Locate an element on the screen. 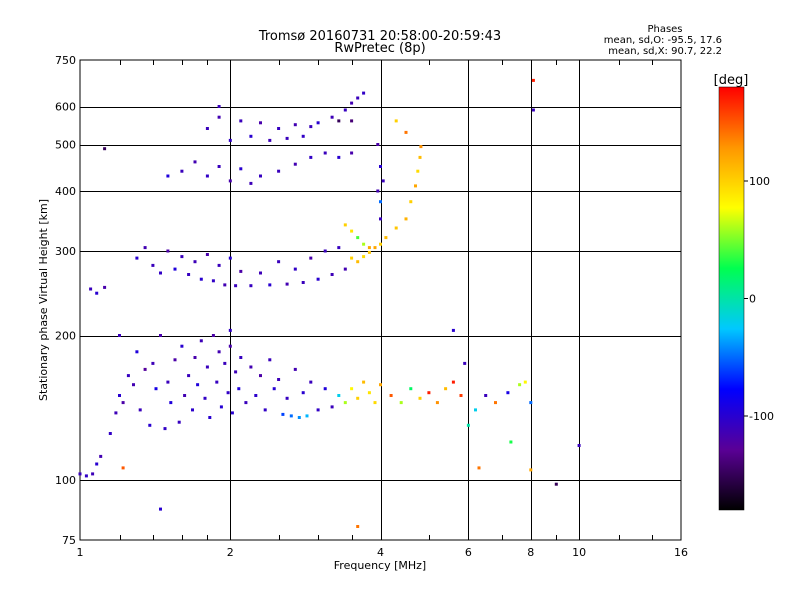 Image resolution: width=800 pixels, height=600 pixels. colorbar-tick-label: 0 is located at coordinates (752, 299).